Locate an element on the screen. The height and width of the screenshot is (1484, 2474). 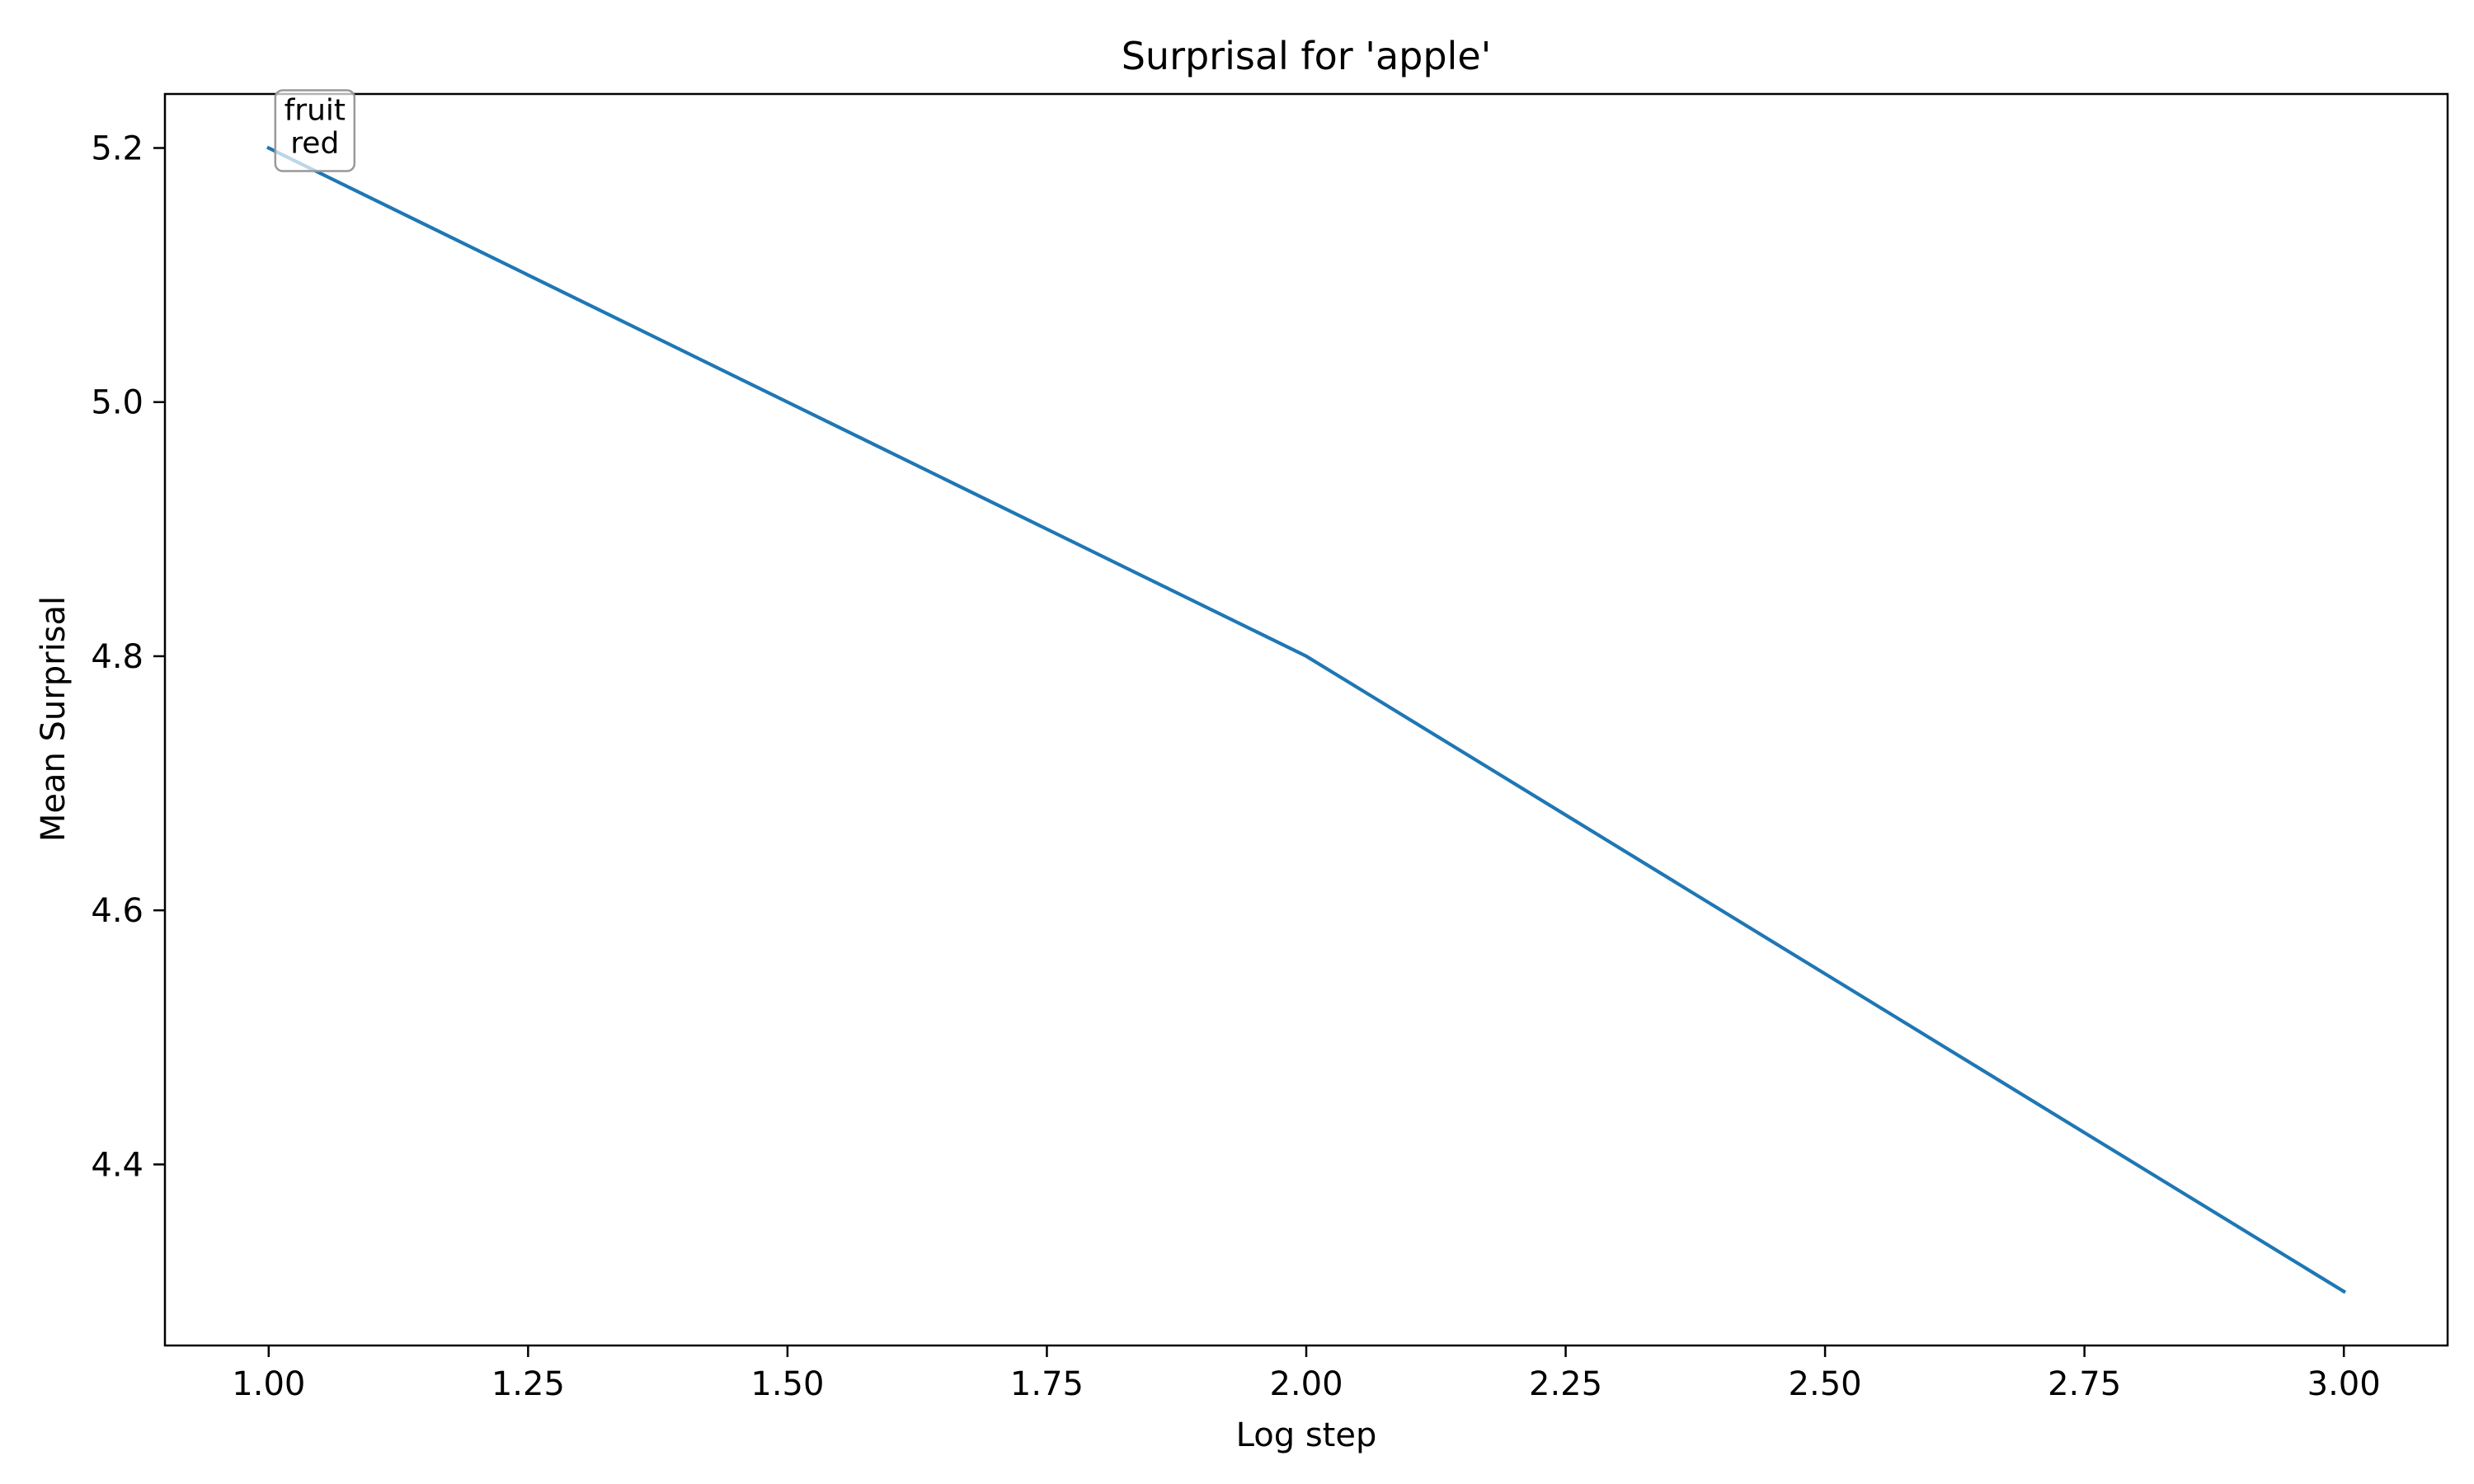
y-tick-label: 5.2 is located at coordinates (117, 148).